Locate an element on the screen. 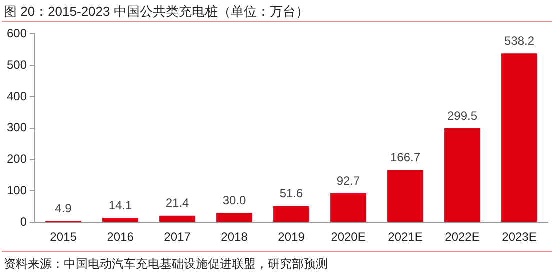 The height and width of the screenshot is (274, 554). x-tick-label: 2023E is located at coordinates (519, 237).